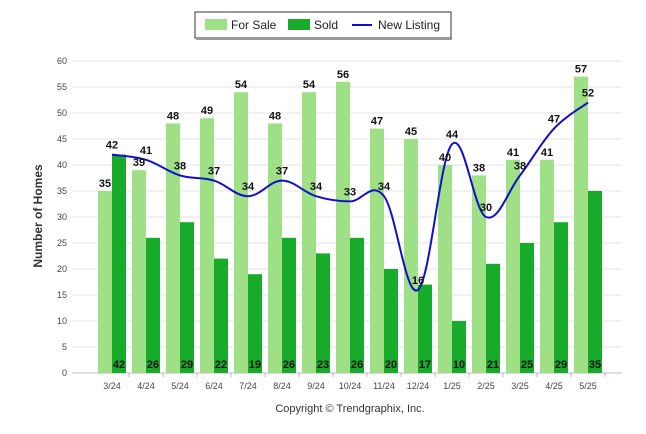 This screenshot has width=646, height=434. Describe the element at coordinates (62, 61) in the screenshot. I see `y-tick-label: 60` at that location.